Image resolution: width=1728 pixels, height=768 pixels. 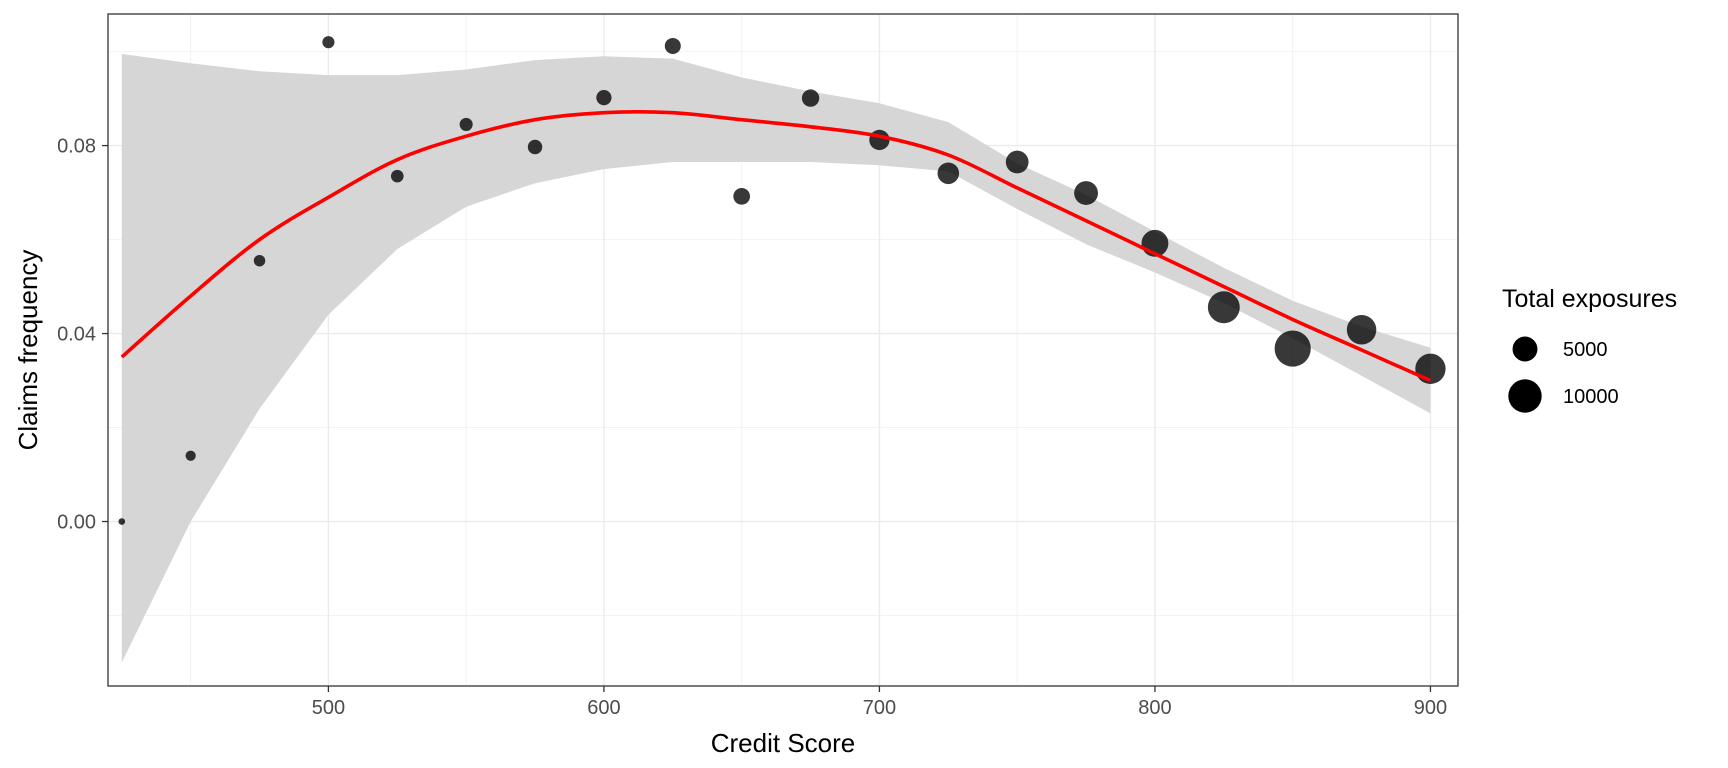 I want to click on y-tick-label: 0.08, so click(x=76, y=147).